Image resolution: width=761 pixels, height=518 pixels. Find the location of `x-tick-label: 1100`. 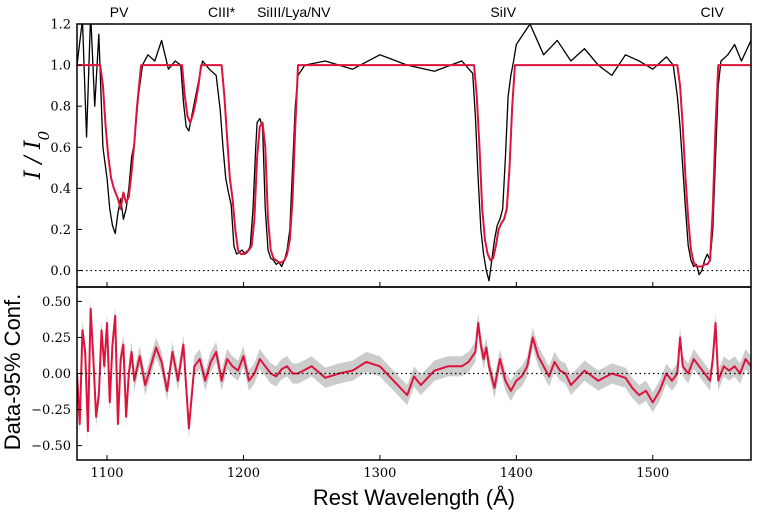

x-tick-label: 1100 is located at coordinates (106, 473).